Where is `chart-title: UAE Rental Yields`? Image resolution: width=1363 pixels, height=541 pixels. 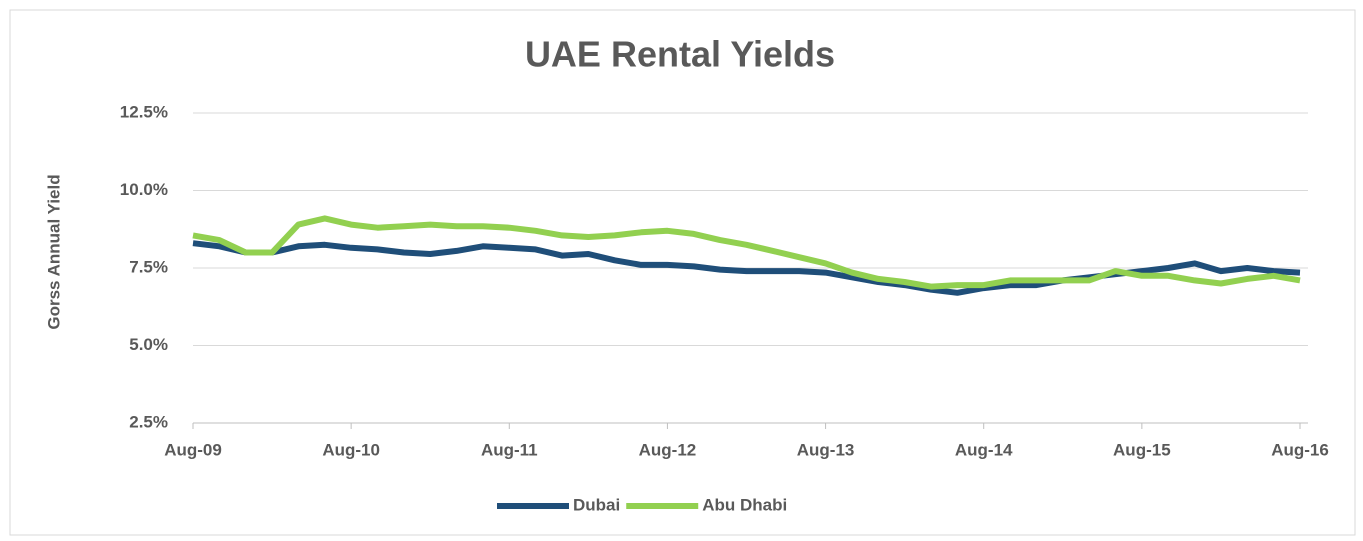
chart-title: UAE Rental Yields is located at coordinates (680, 54).